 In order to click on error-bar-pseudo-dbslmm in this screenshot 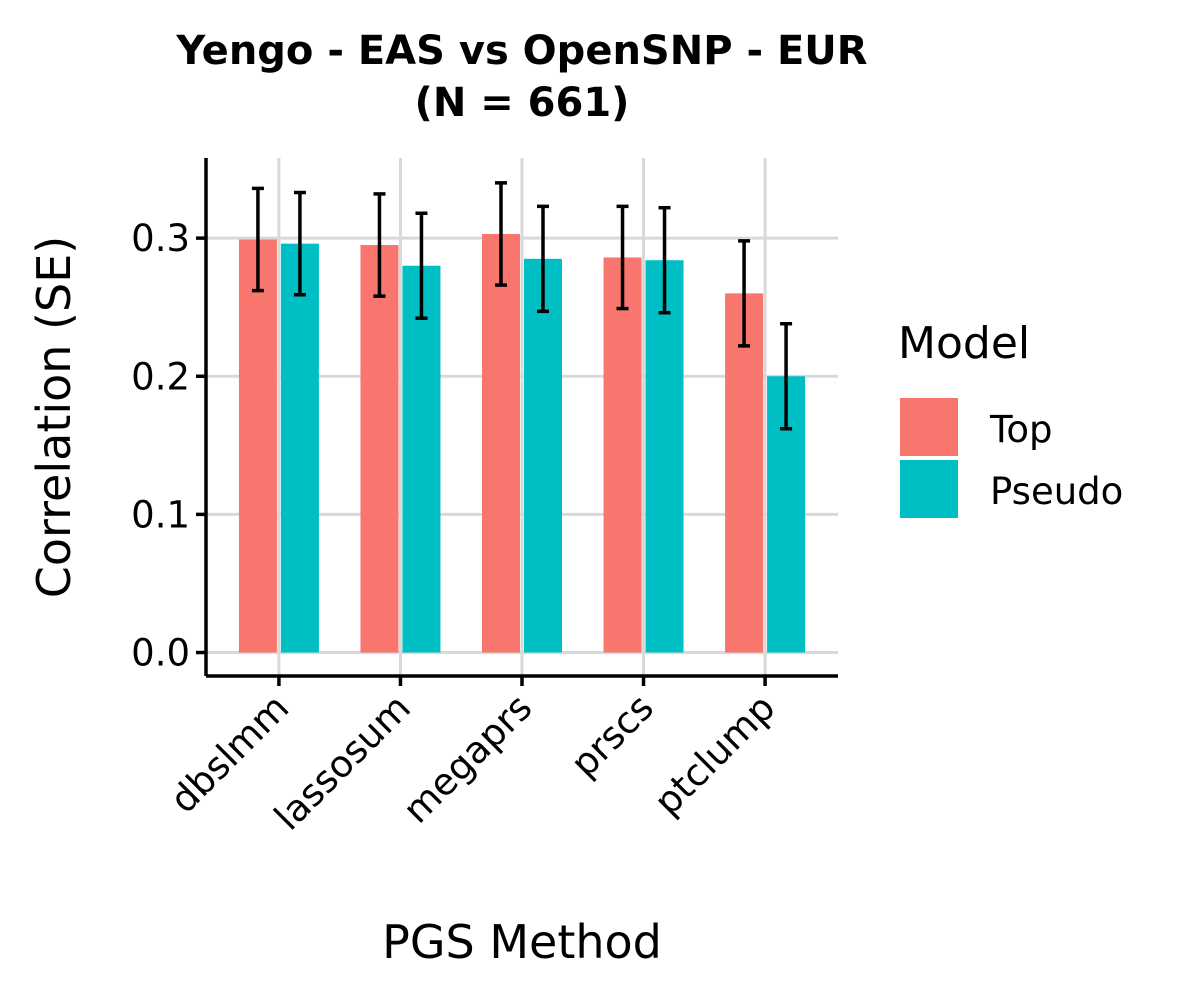, I will do `click(299, 243)`.